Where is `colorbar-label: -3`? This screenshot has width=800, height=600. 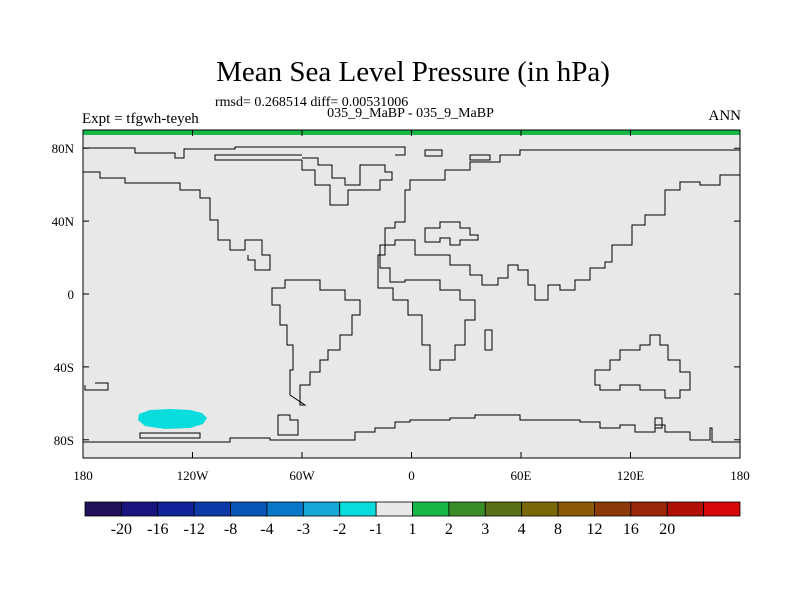
colorbar-label: -3 is located at coordinates (303, 529).